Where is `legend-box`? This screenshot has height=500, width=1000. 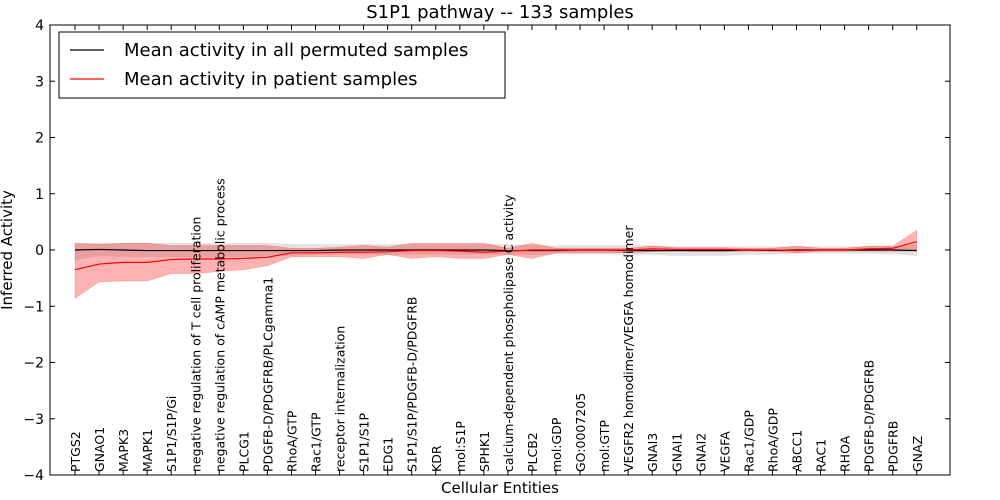 legend-box is located at coordinates (282, 65).